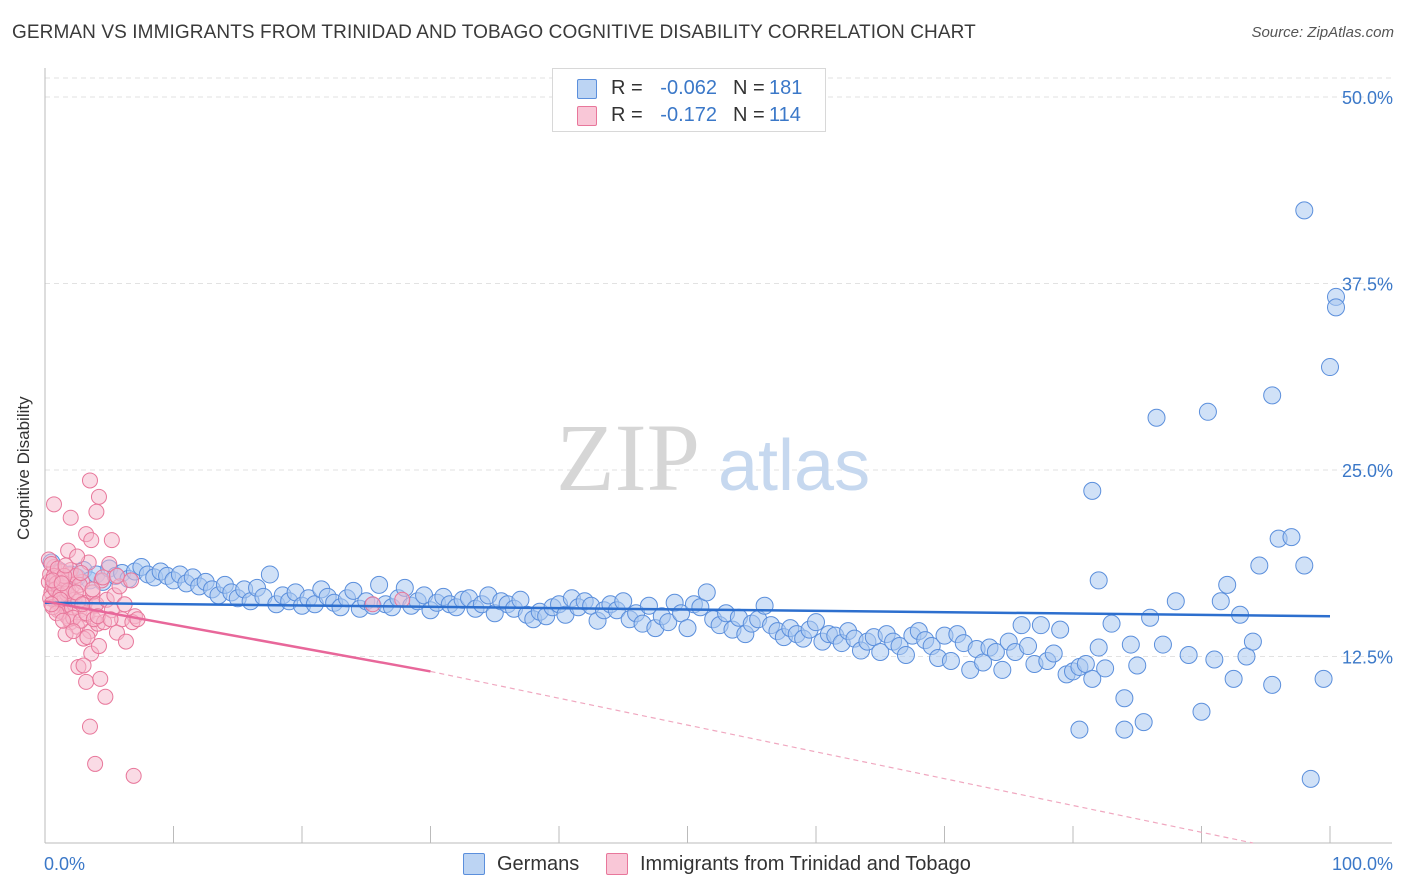 This screenshot has height=892, width=1406. Describe the element at coordinates (1322, 32) in the screenshot. I see `chart-source: Source: ZipAtlas.com` at that location.